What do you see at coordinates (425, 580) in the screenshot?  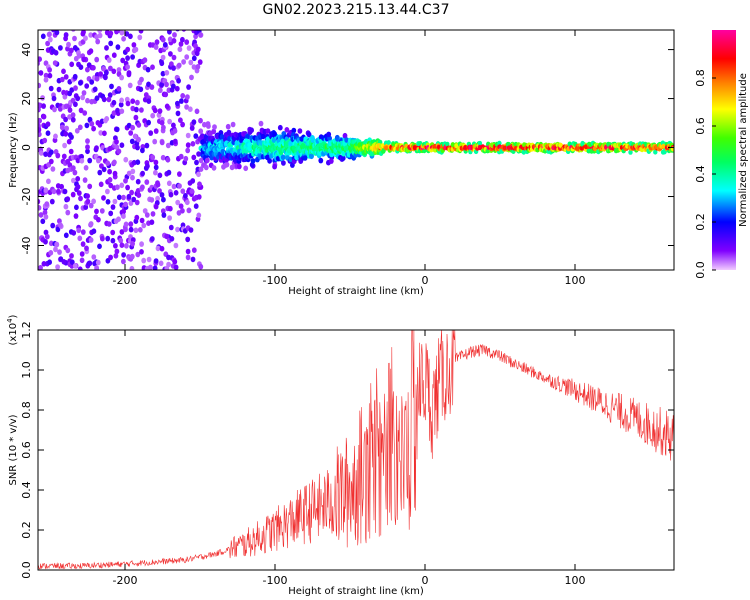 I see `x-tick-label: 0` at bounding box center [425, 580].